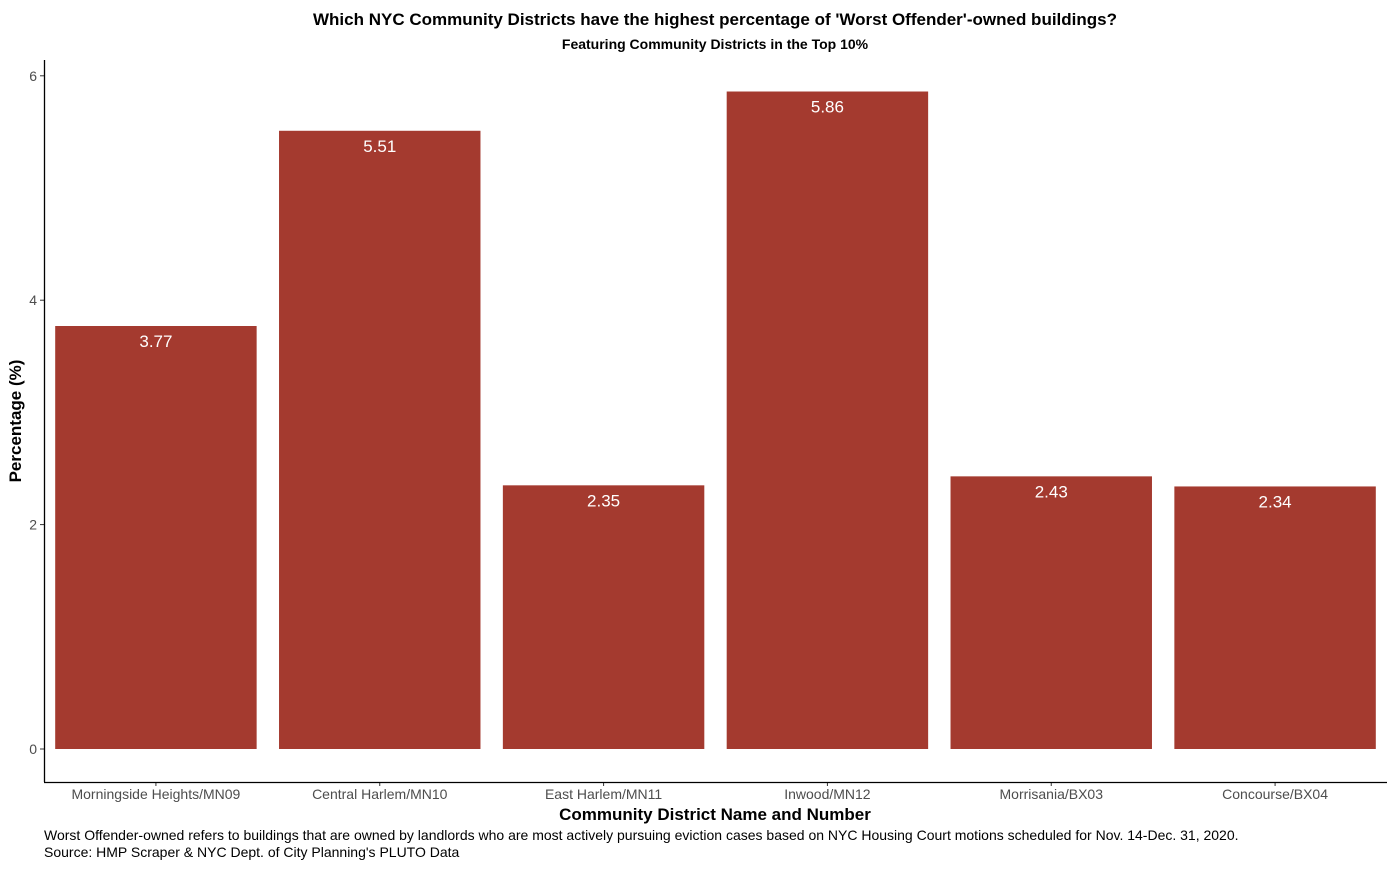  Describe the element at coordinates (380, 794) in the screenshot. I see `x-tick-label: Central Harlem/MN10` at that location.